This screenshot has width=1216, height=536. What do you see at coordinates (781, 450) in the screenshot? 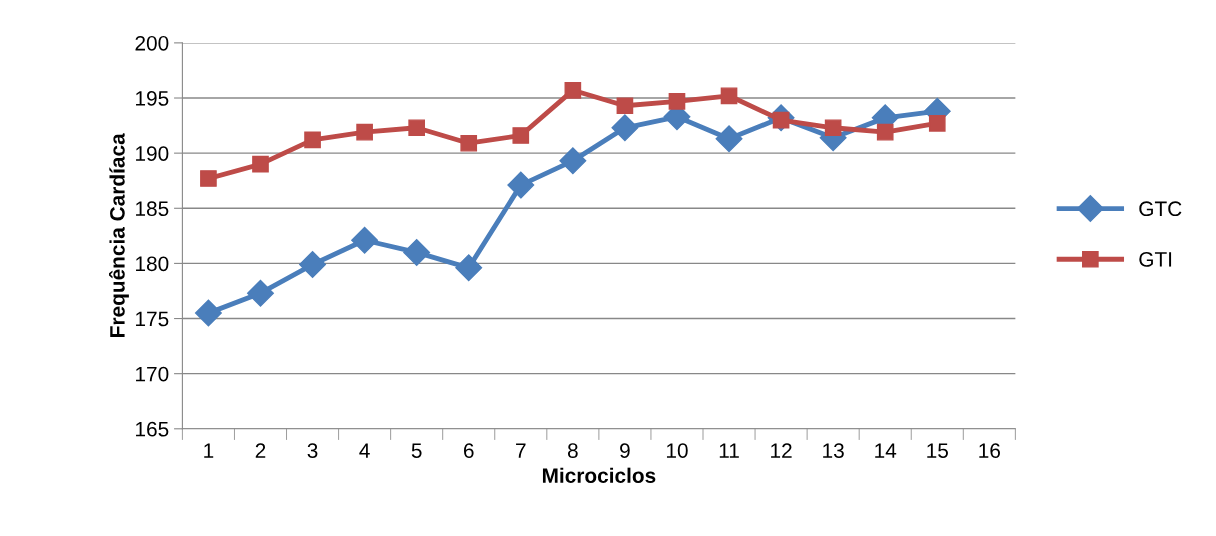
I see `x-tick-label: 12` at bounding box center [781, 450].